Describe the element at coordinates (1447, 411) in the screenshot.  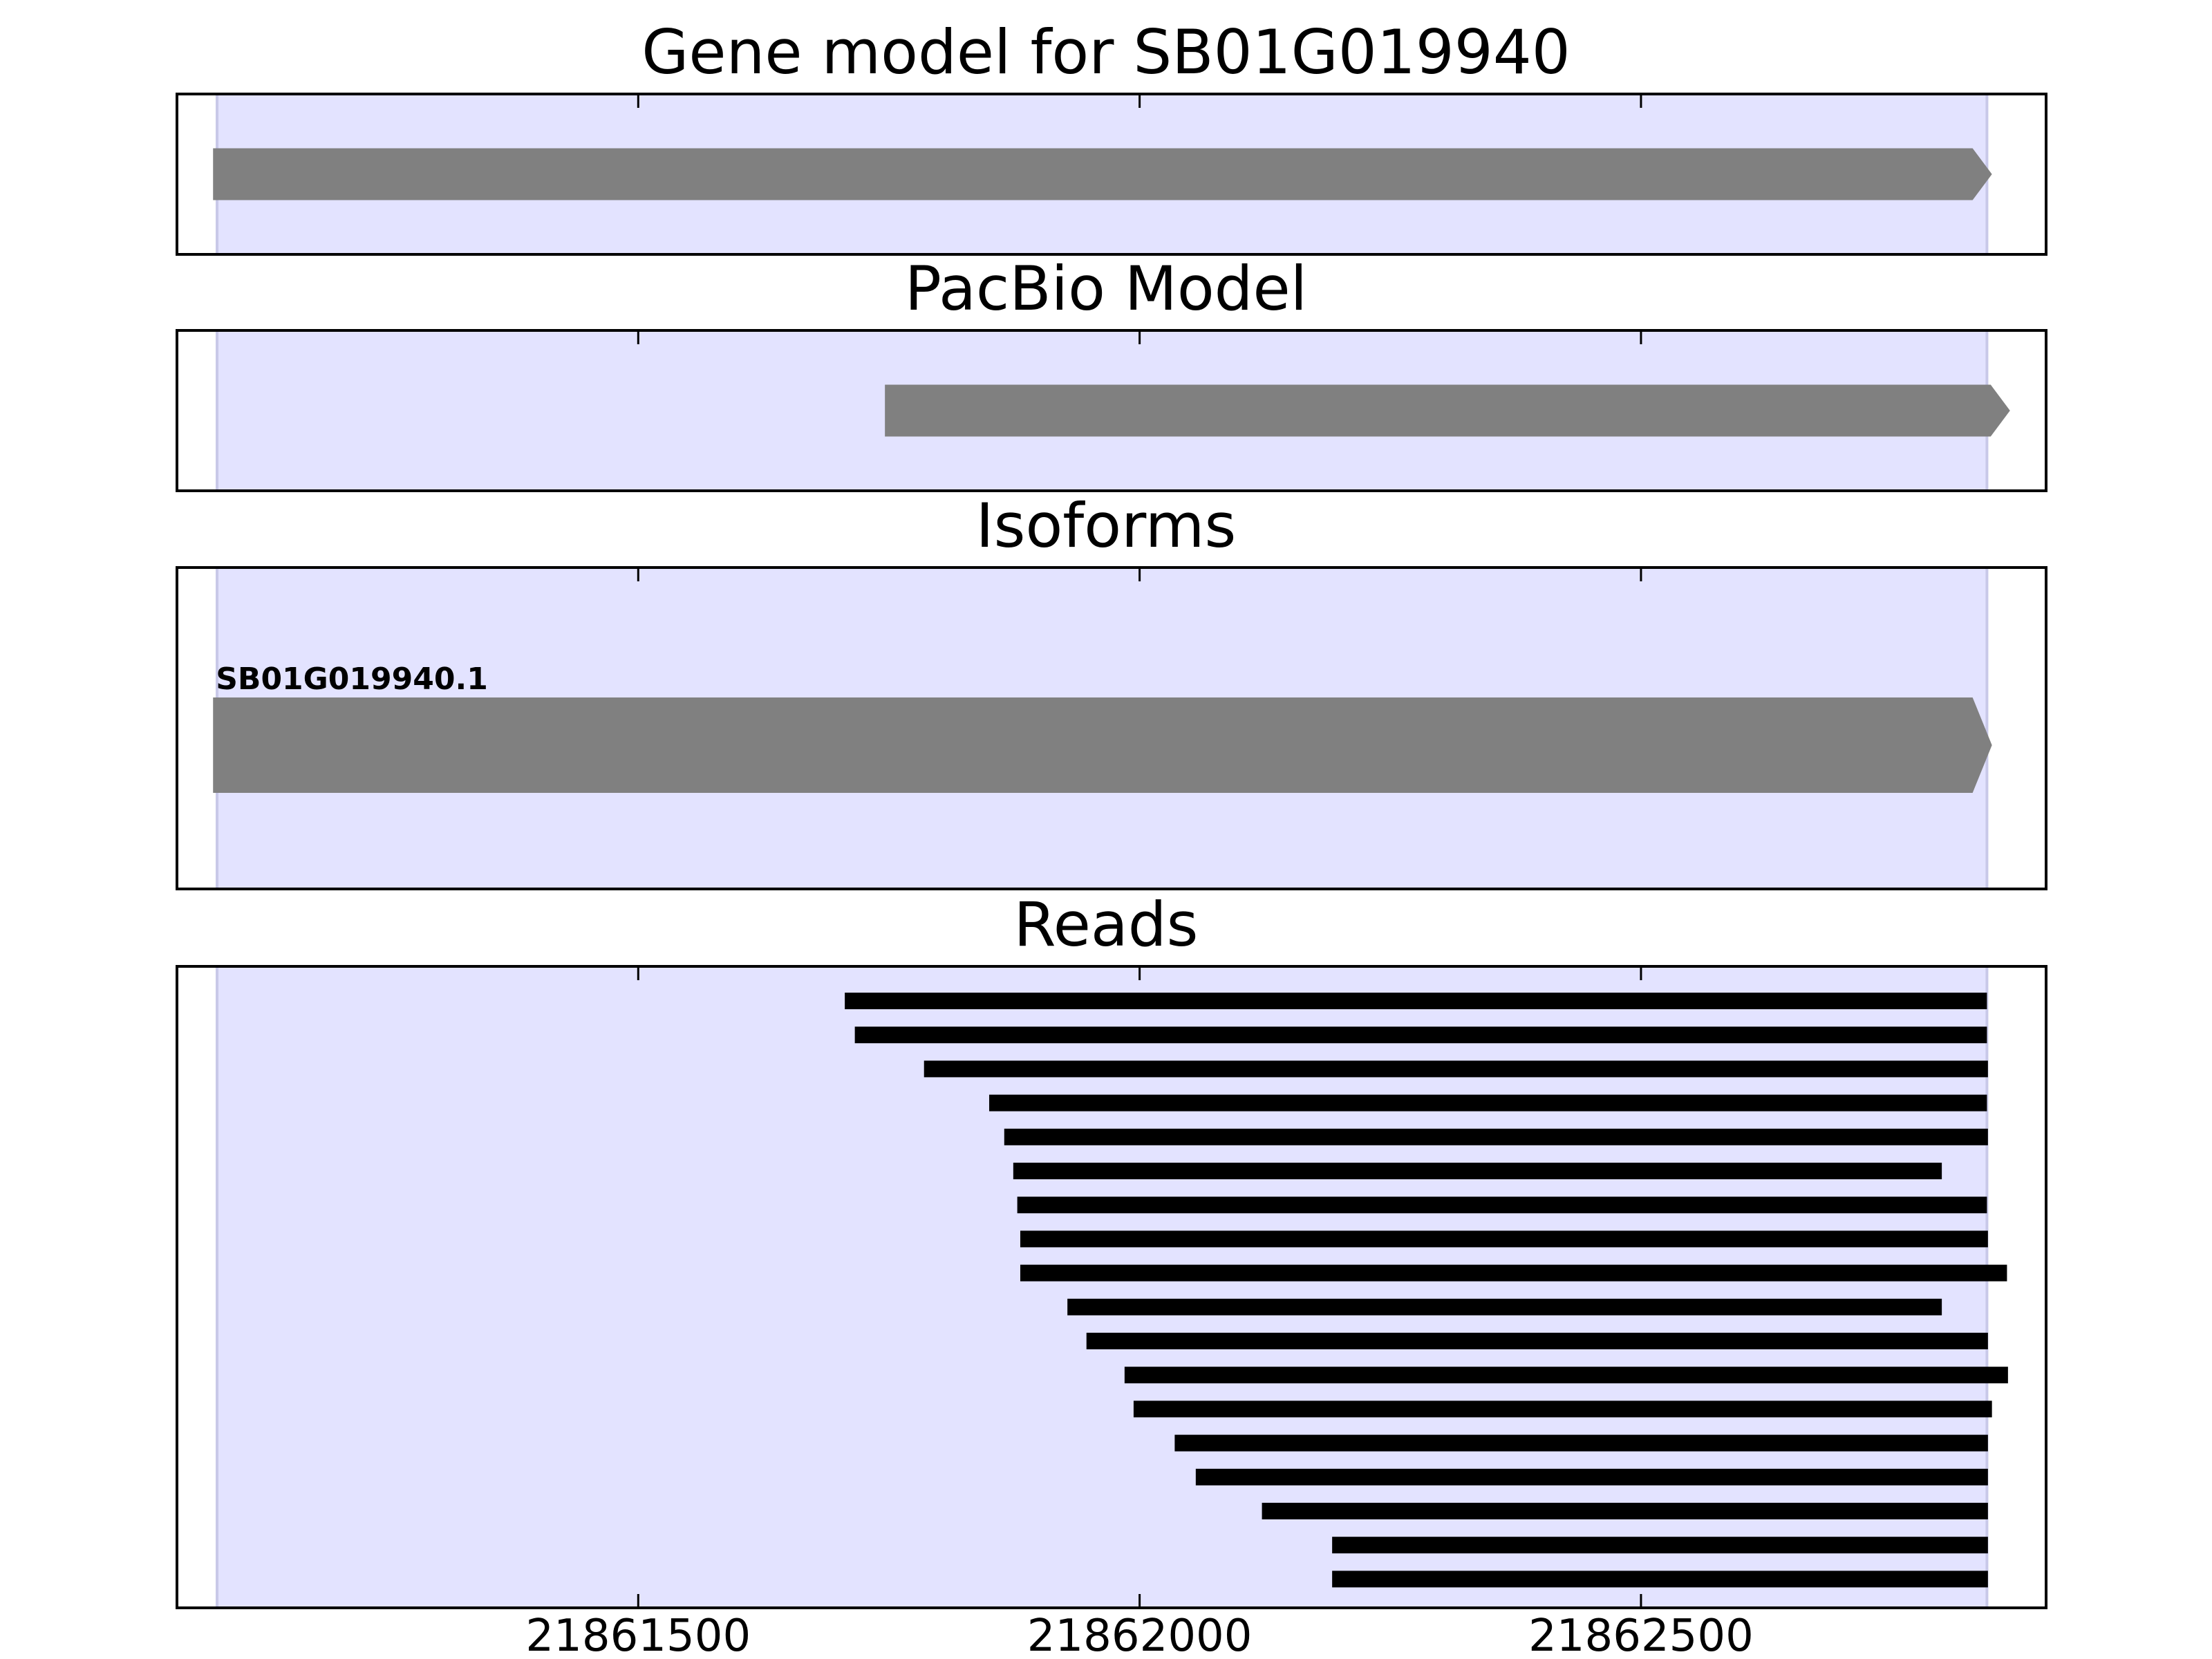
I see `pacbio-model-feature` at that location.